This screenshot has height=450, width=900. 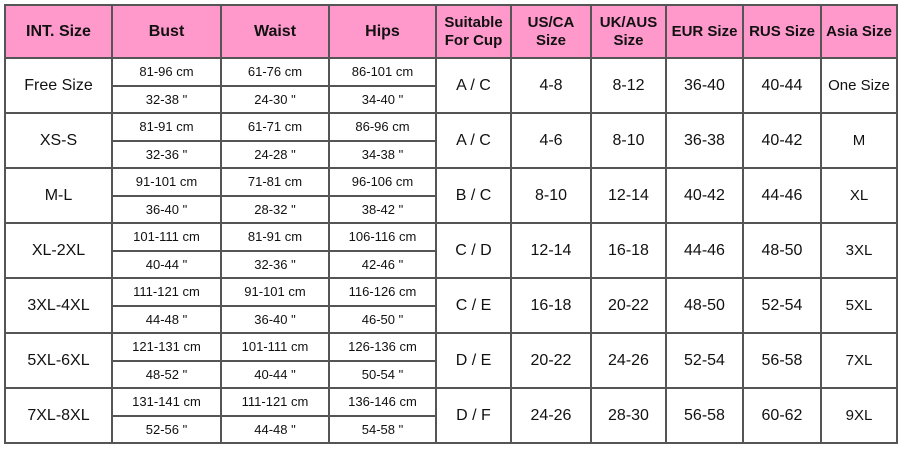 I want to click on bust-in-cell: 36-40 ", so click(x=166, y=209).